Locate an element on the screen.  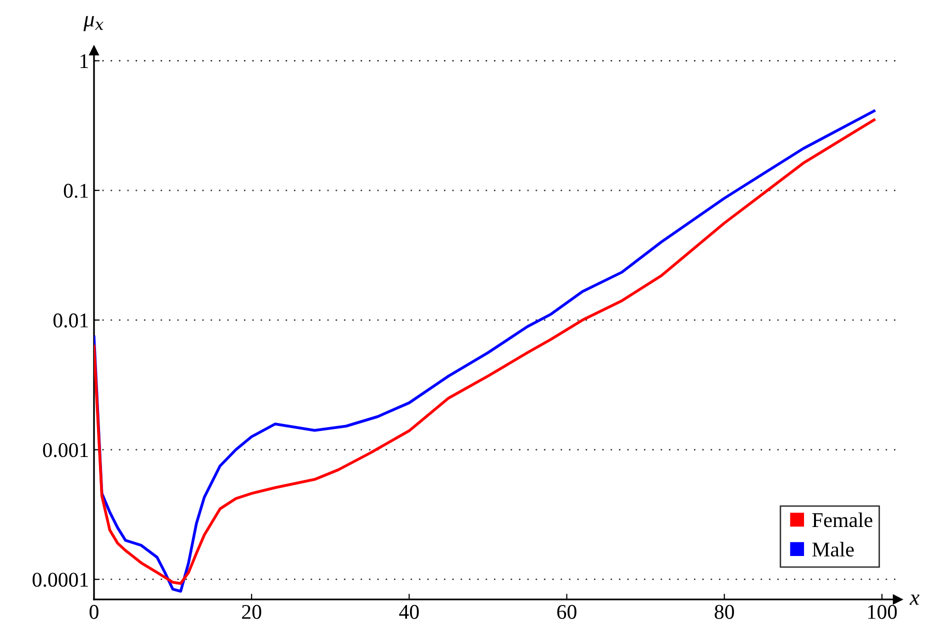
x-tick-label: 0 is located at coordinates (94, 611).